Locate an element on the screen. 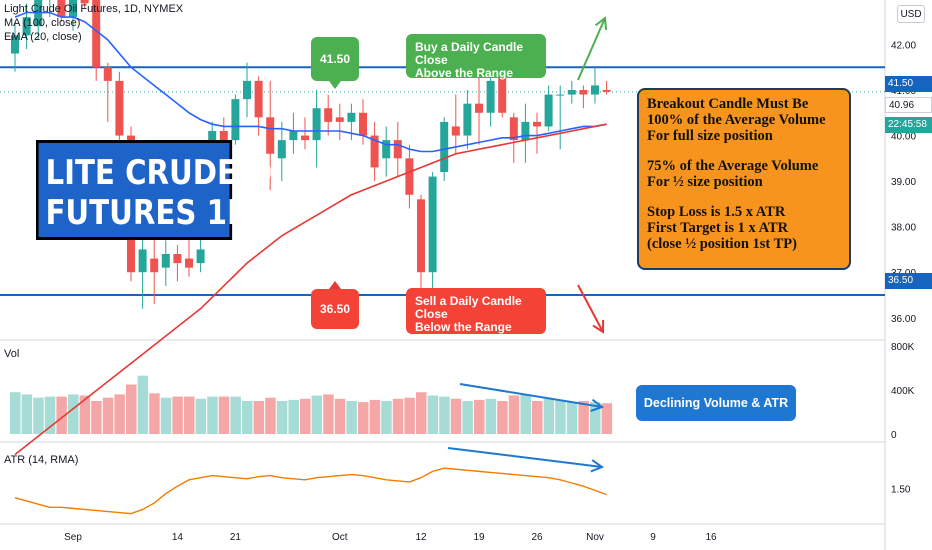  breakdown-down-arrow-head is located at coordinates (598, 326).